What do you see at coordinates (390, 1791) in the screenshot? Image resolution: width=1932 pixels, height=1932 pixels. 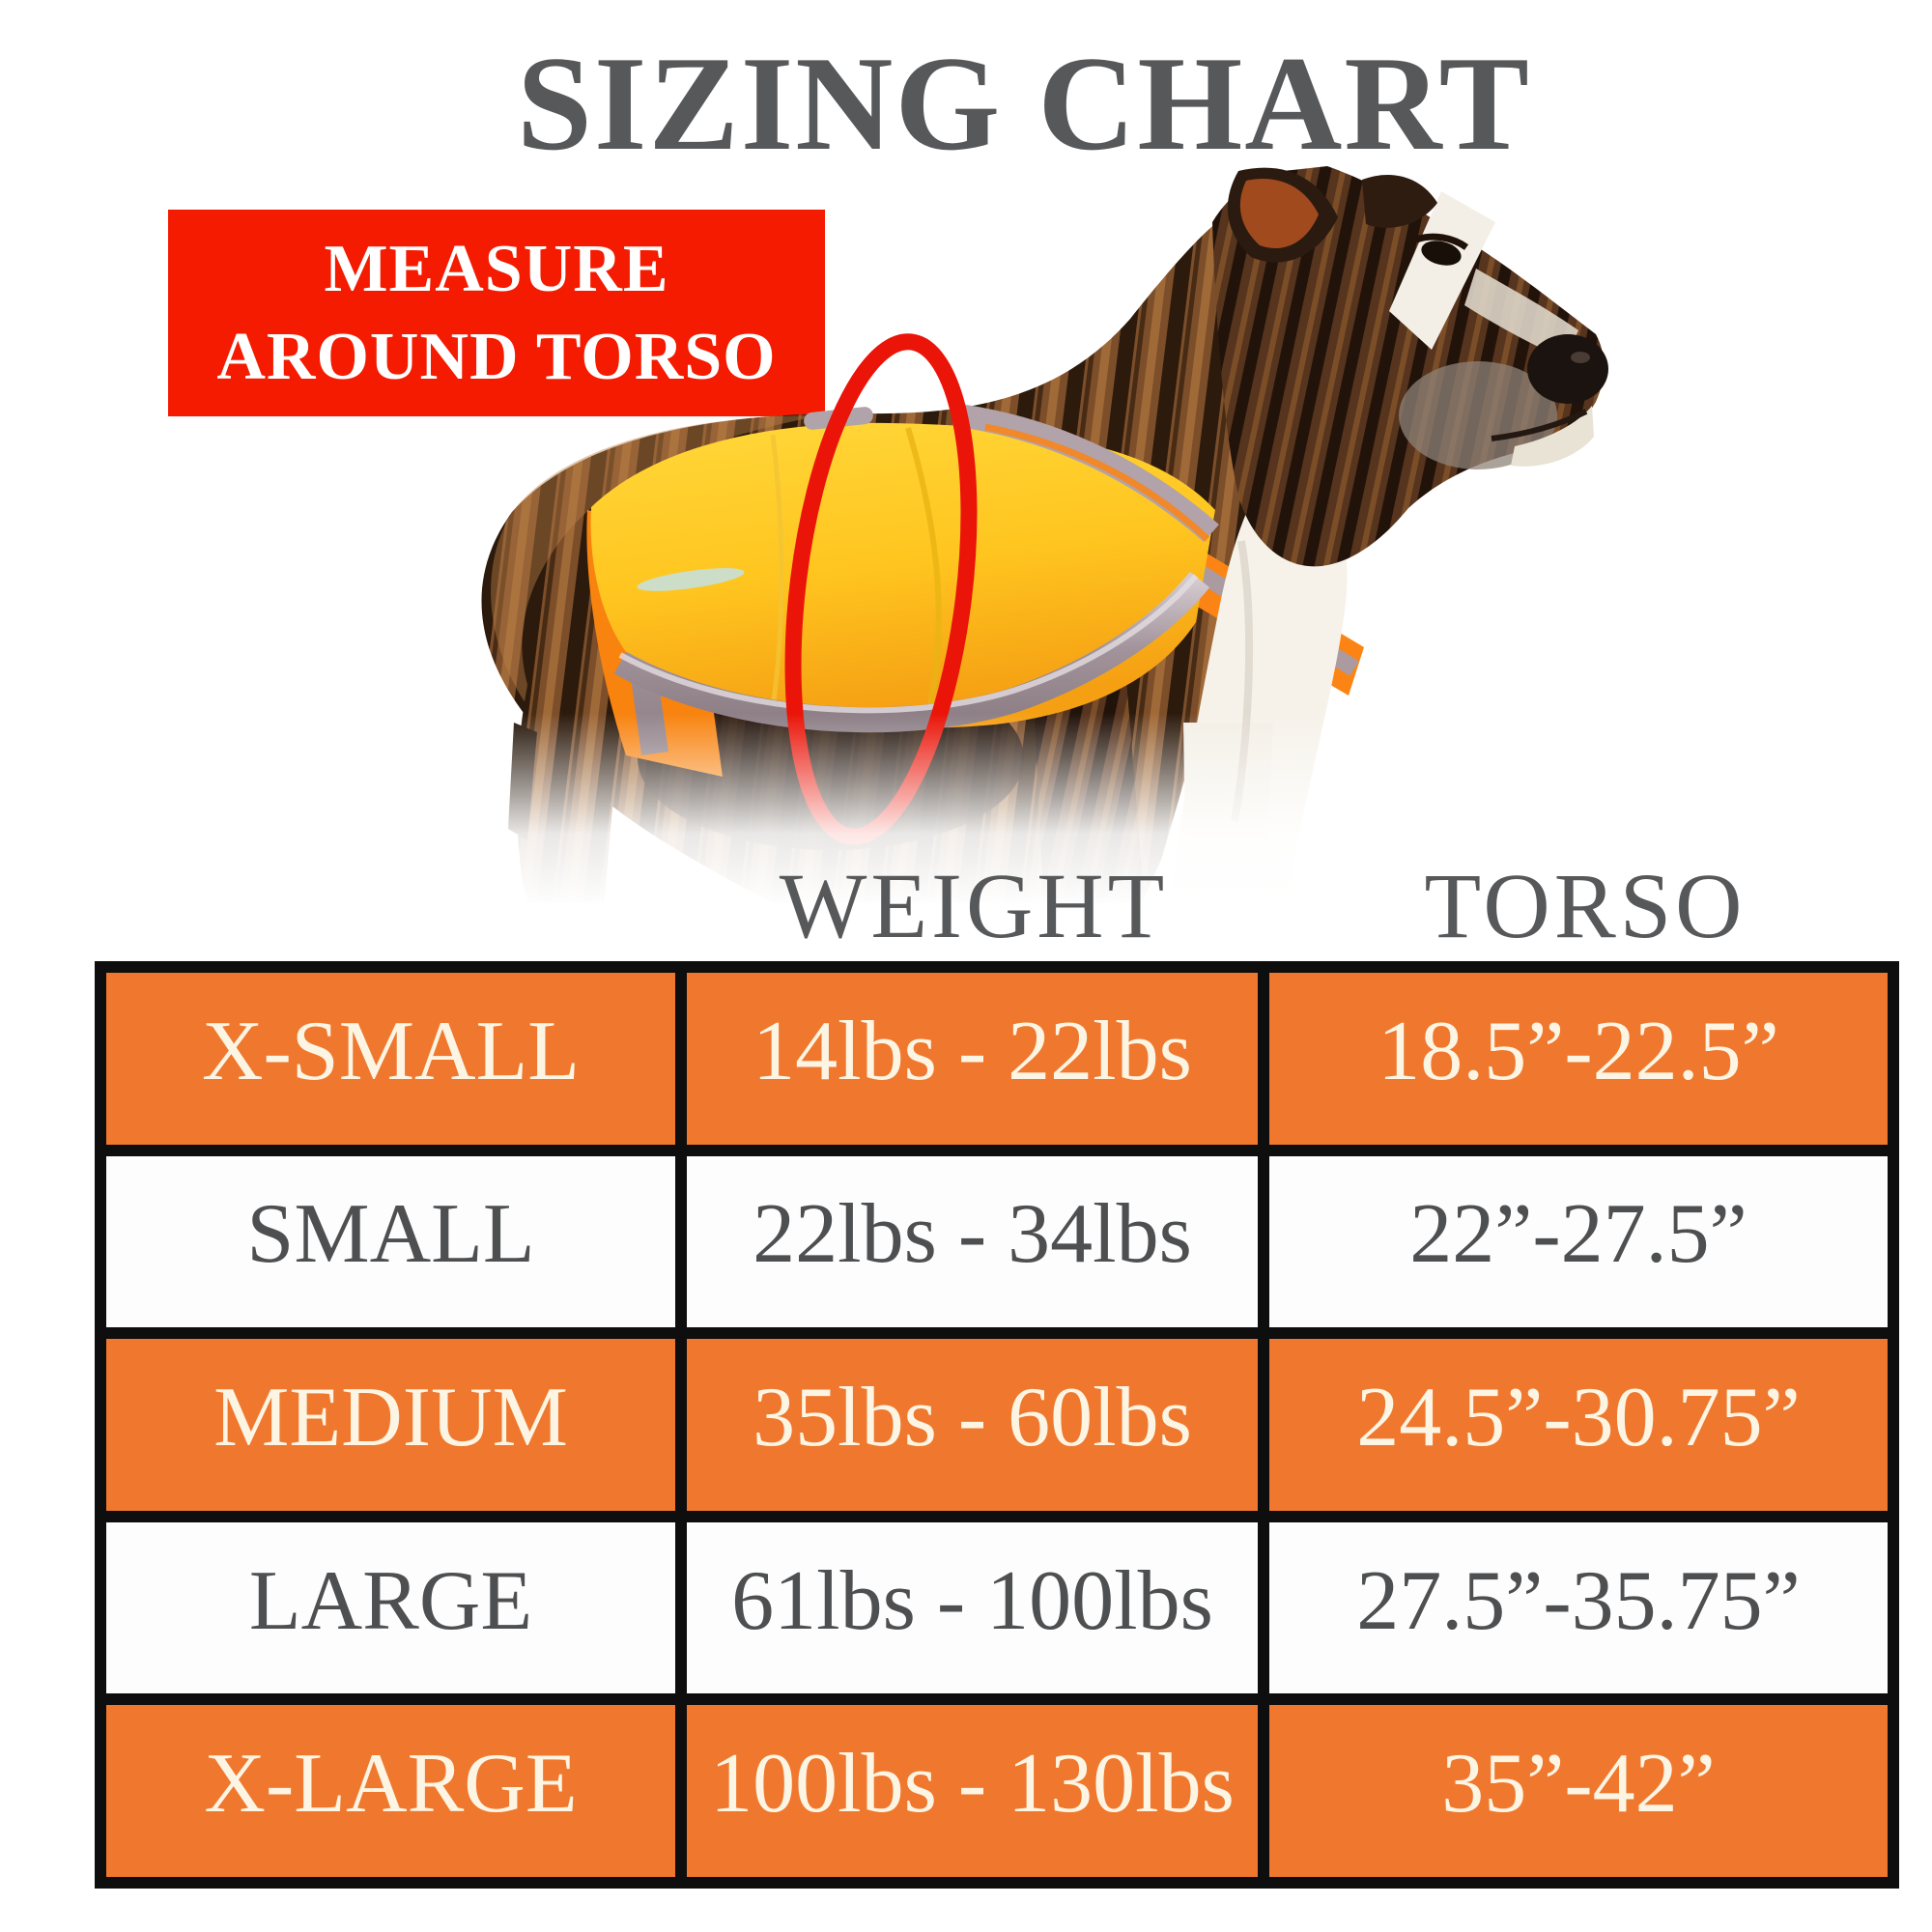 I see `size-label-cell: X-LARGE` at bounding box center [390, 1791].